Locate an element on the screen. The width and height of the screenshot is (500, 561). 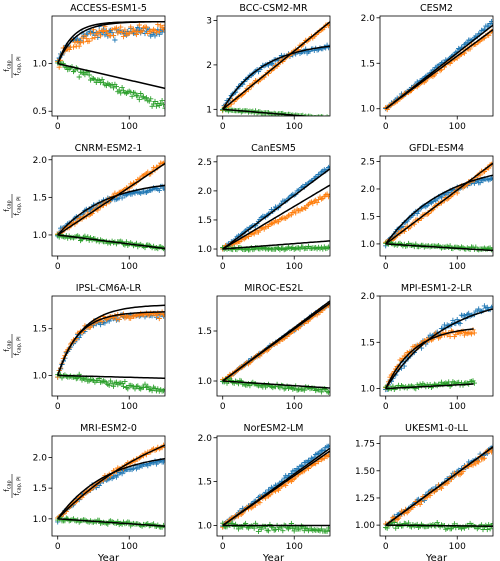
subplot: UKESM1-0-LL 0 100 1.00 1.25 1.50 1.75 Year is located at coordinates (424, 492).